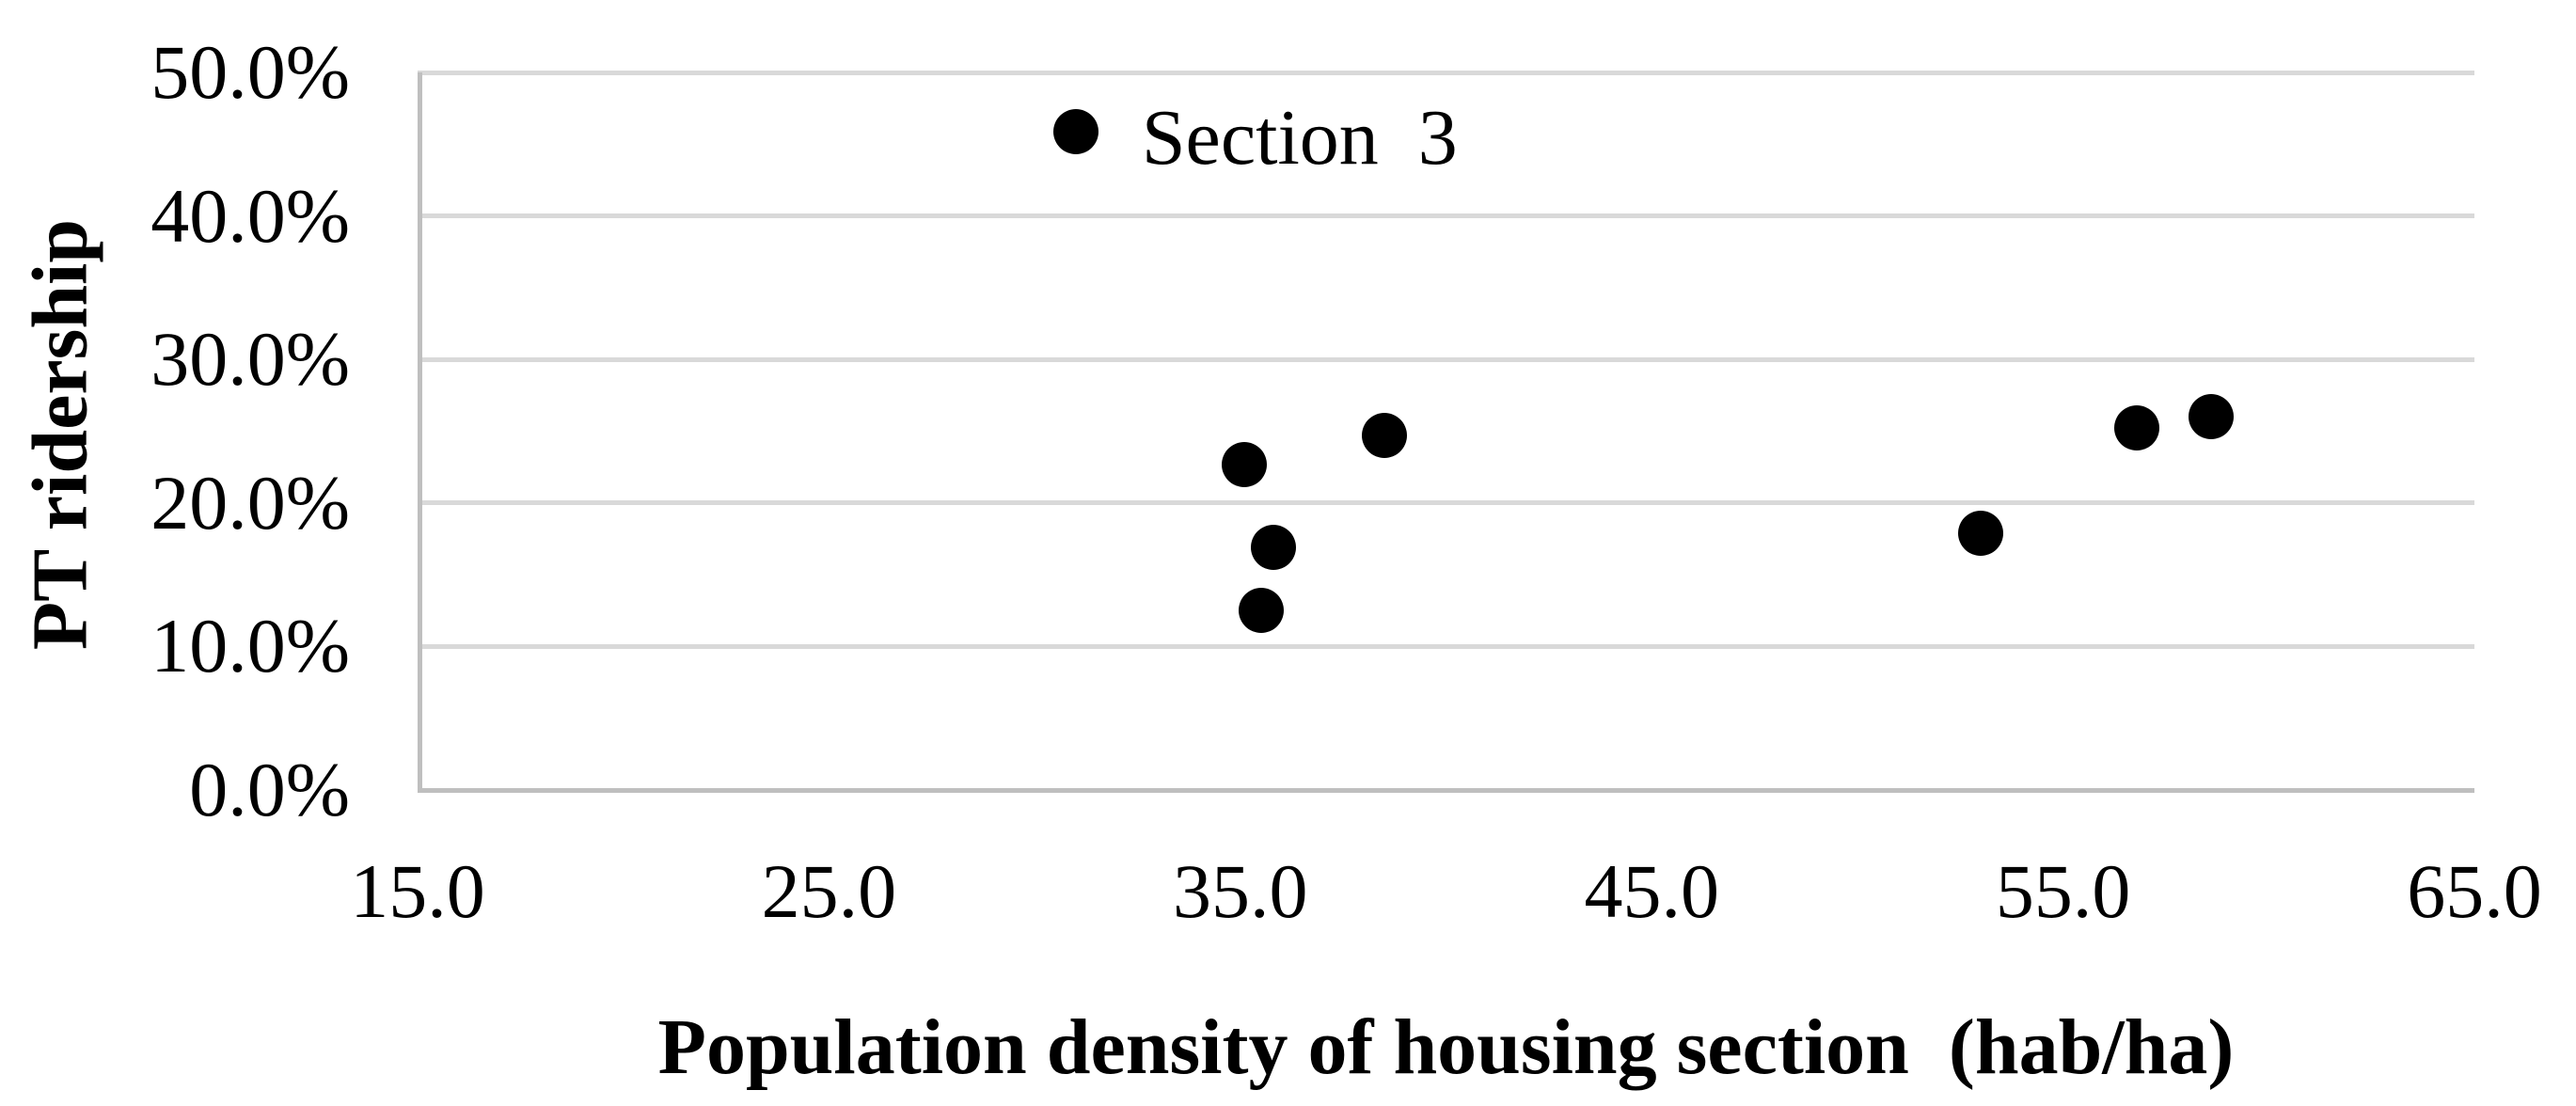 The image size is (2576, 1106). Describe the element at coordinates (250, 502) in the screenshot. I see `y-tick-label: 20.0%` at that location.